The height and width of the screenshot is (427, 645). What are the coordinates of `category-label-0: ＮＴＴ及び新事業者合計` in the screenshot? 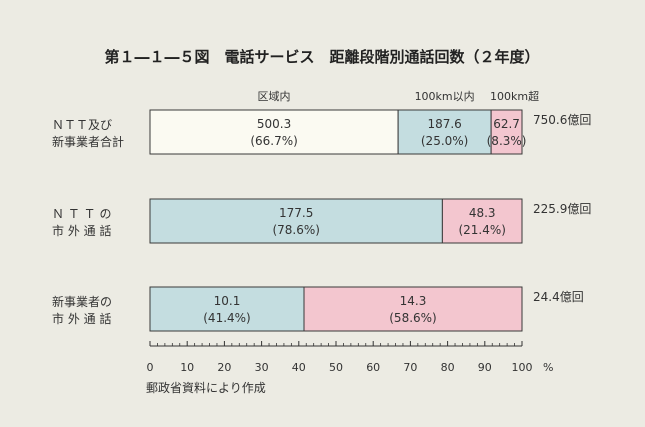 It's located at (88, 133).